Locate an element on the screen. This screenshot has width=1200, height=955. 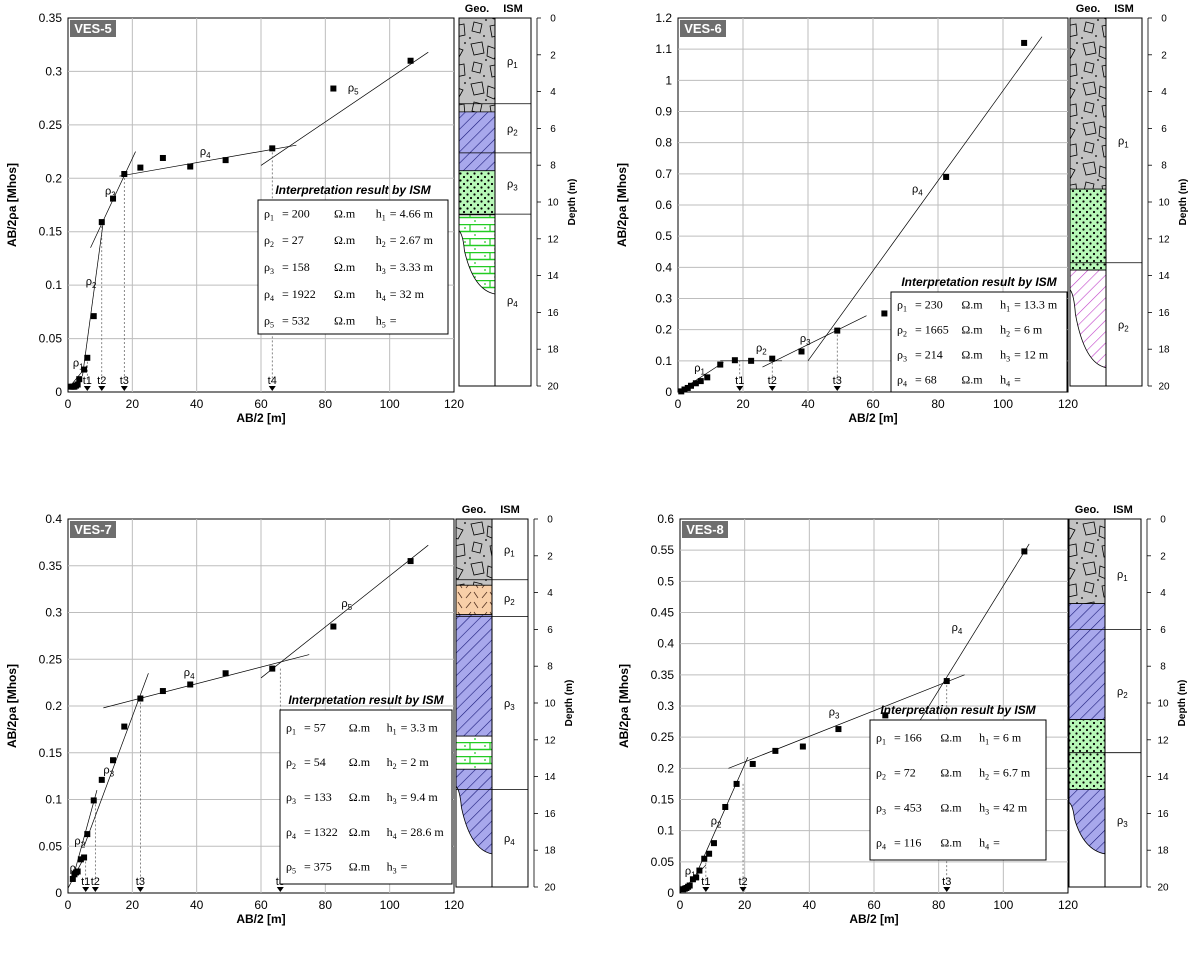
rho-label: ρ5 is located at coordinates (346, 605).